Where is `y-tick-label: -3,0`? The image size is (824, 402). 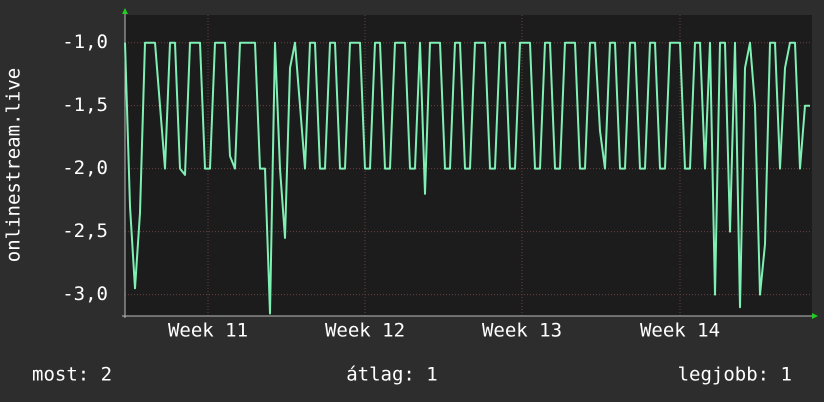
y-tick-label: -3,0 is located at coordinates (85, 294).